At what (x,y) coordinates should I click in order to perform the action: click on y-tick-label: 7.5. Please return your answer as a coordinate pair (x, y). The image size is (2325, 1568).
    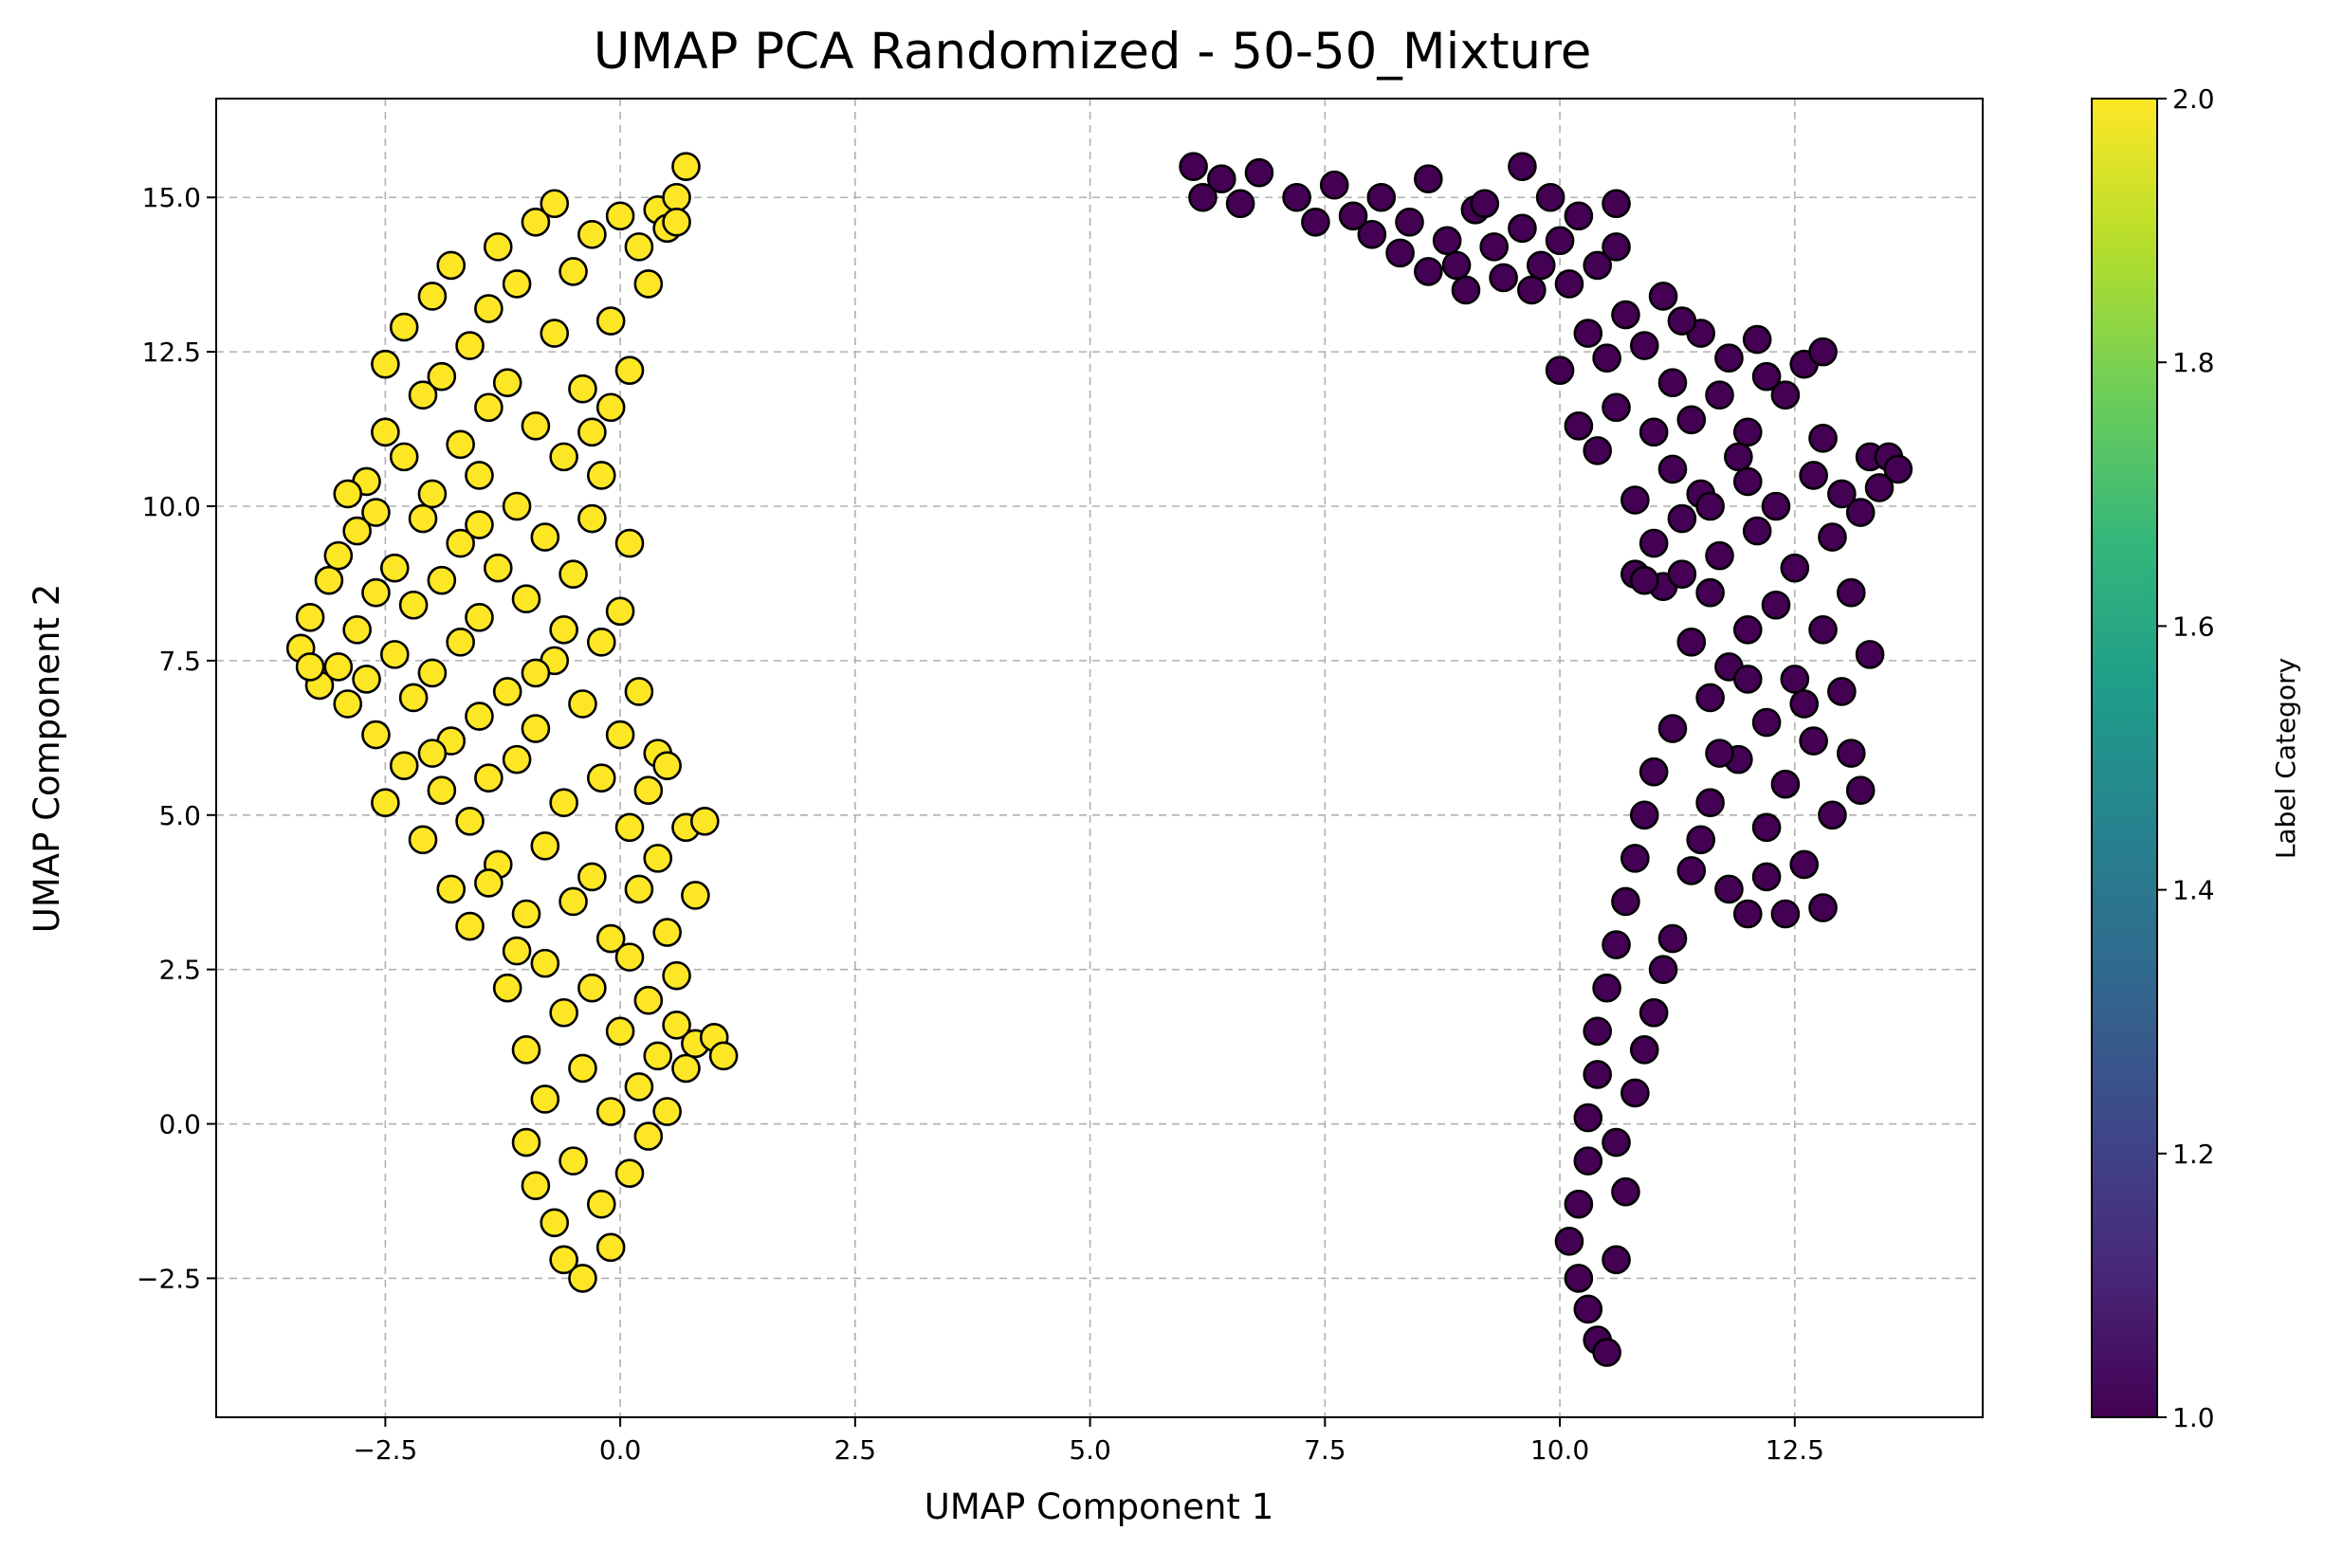
    Looking at the image, I should click on (179, 661).